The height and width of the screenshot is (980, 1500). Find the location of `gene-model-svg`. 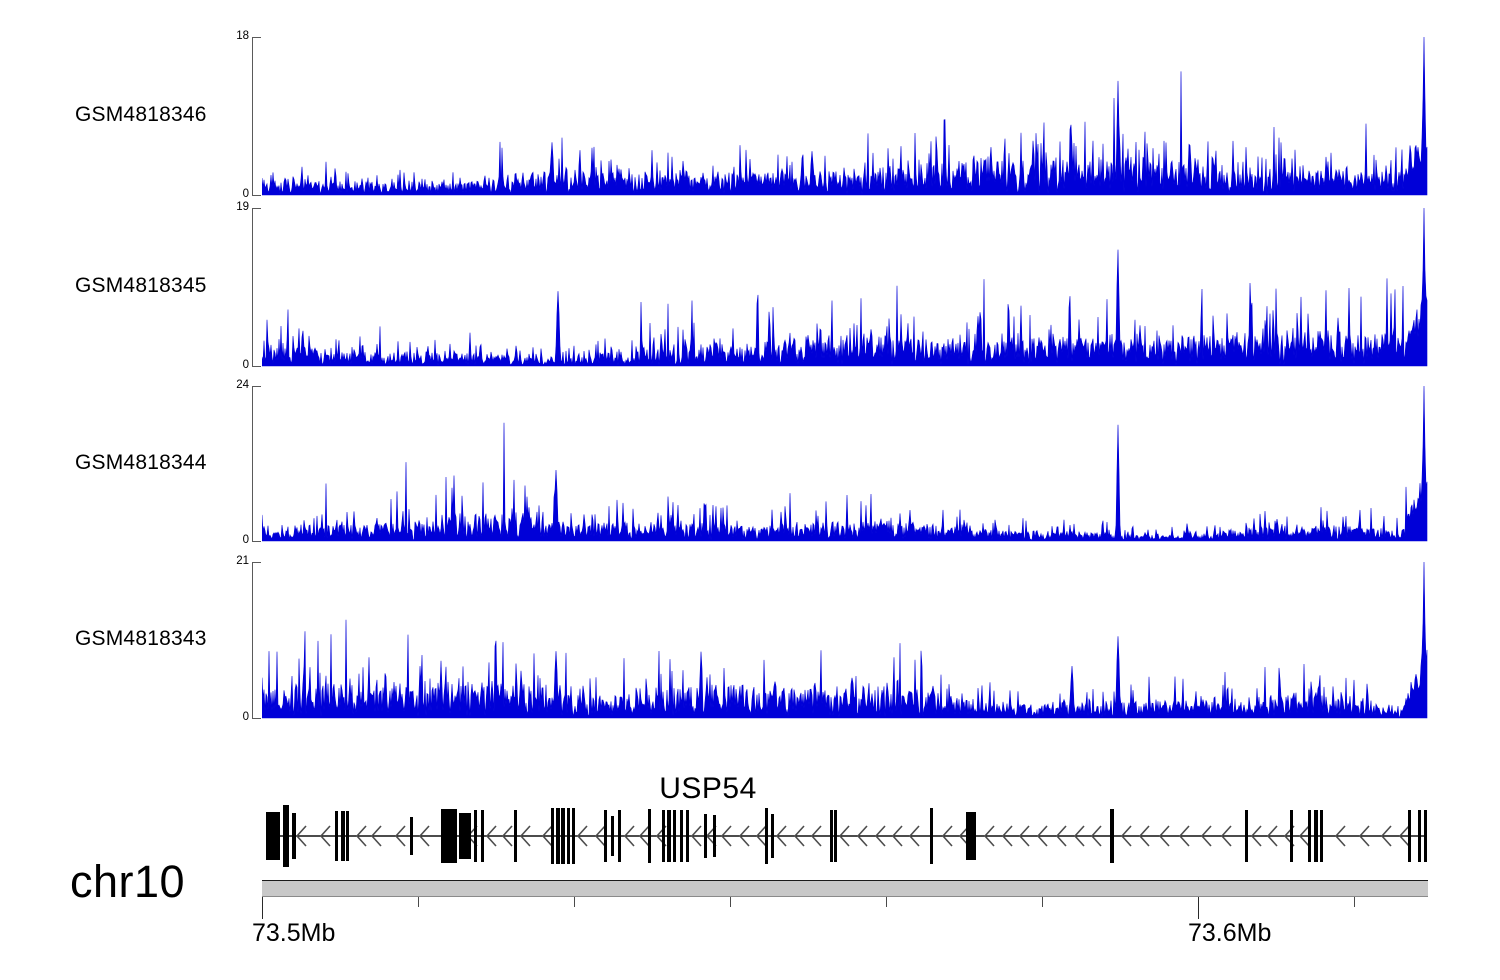

gene-model-svg is located at coordinates (846, 836).